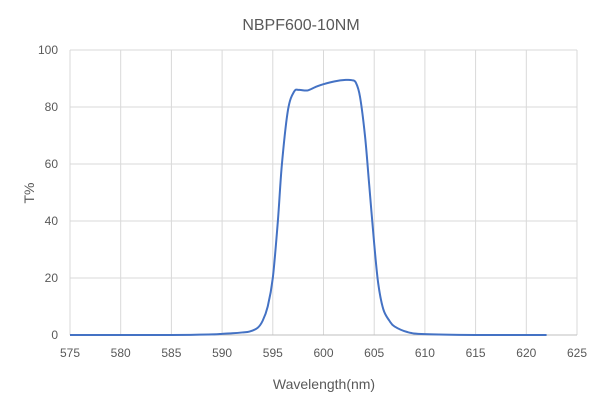 The width and height of the screenshot is (602, 407). I want to click on x-tick-label: 605, so click(374, 353).